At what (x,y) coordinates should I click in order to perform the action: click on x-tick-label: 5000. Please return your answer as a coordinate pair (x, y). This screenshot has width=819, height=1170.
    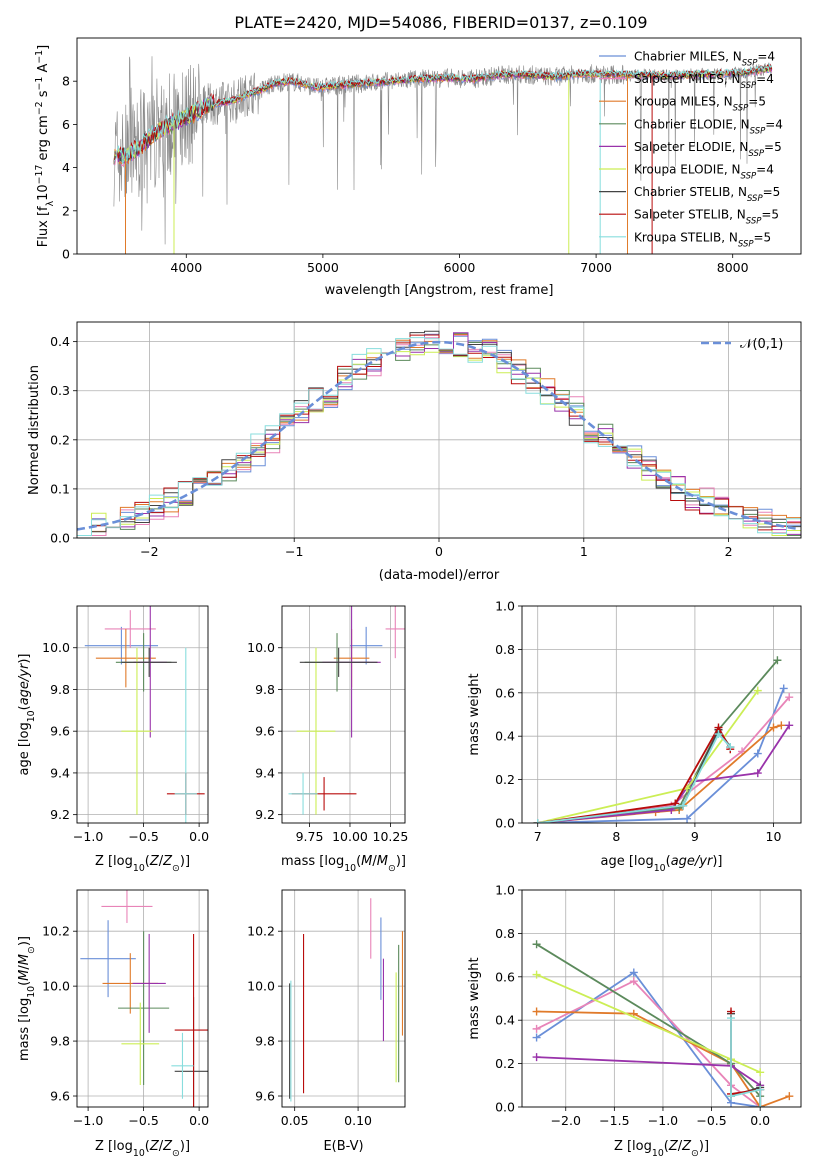
    Looking at the image, I should click on (323, 267).